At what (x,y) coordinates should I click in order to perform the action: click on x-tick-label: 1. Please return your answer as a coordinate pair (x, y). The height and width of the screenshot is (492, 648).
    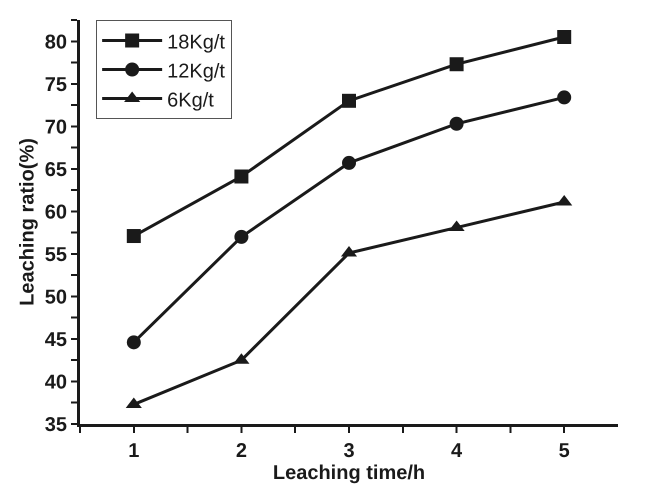
    Looking at the image, I should click on (134, 451).